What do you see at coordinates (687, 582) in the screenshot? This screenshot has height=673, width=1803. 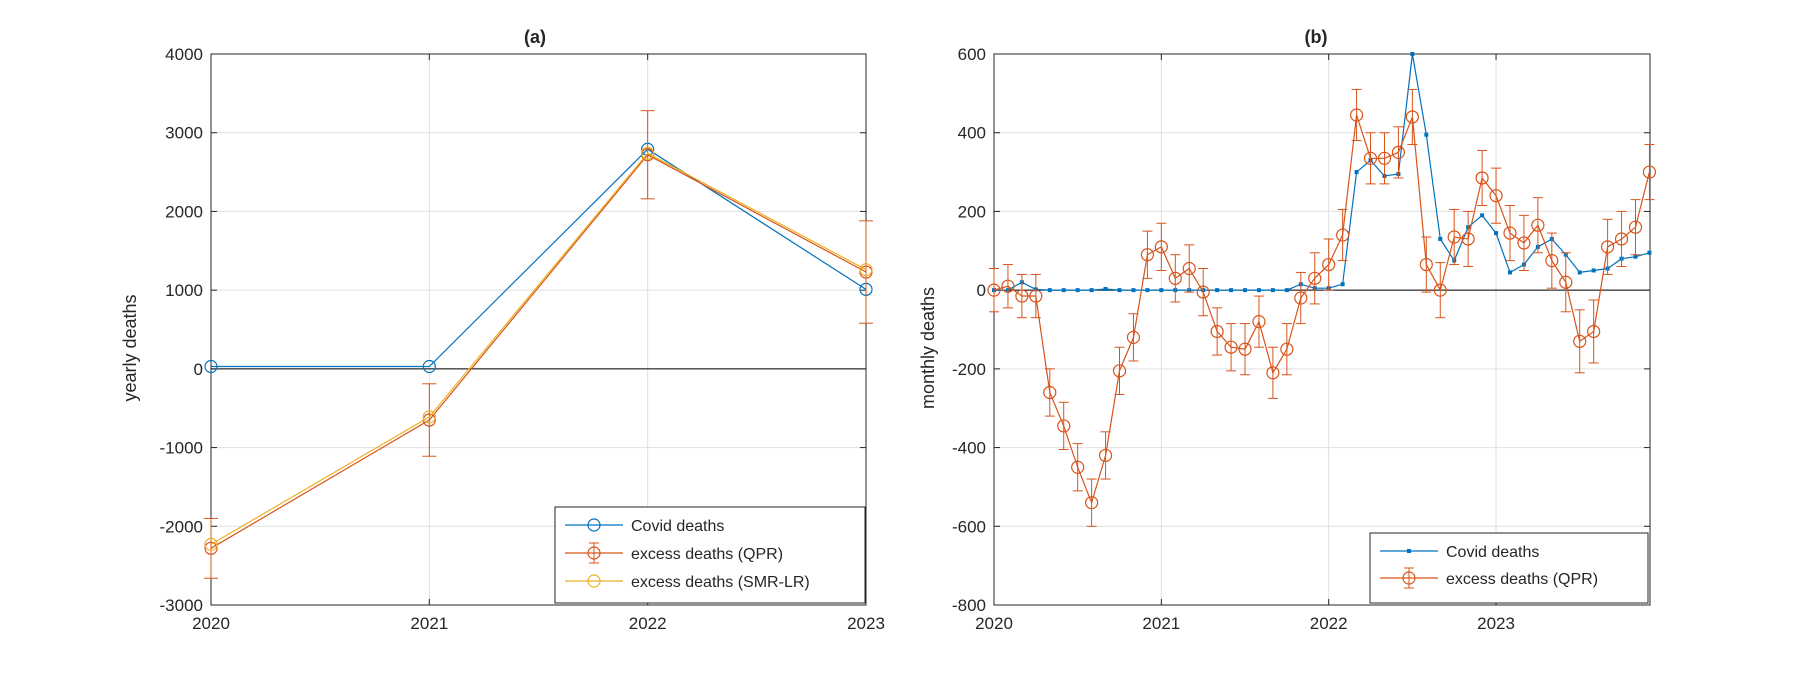 I see `legend-item-a-2: excess deaths (SMR-LR)` at bounding box center [687, 582].